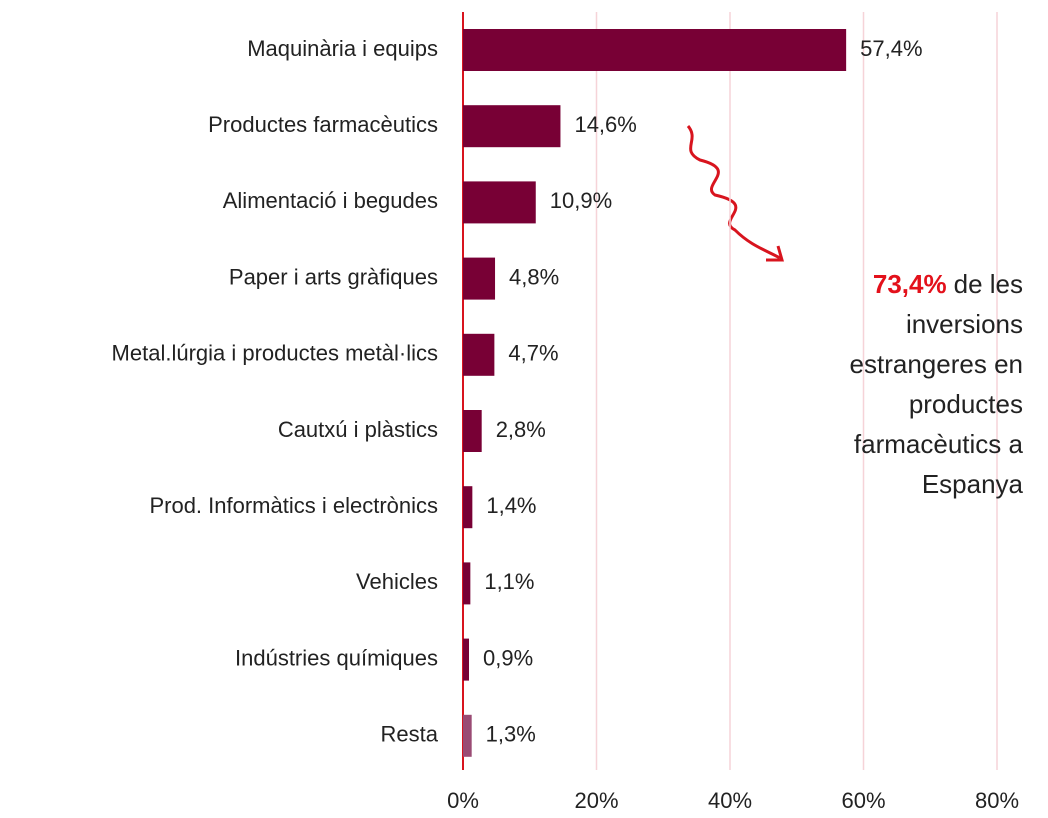 This screenshot has height=818, width=1048. I want to click on y-tick-label: Indústries químiques, so click(336, 657).